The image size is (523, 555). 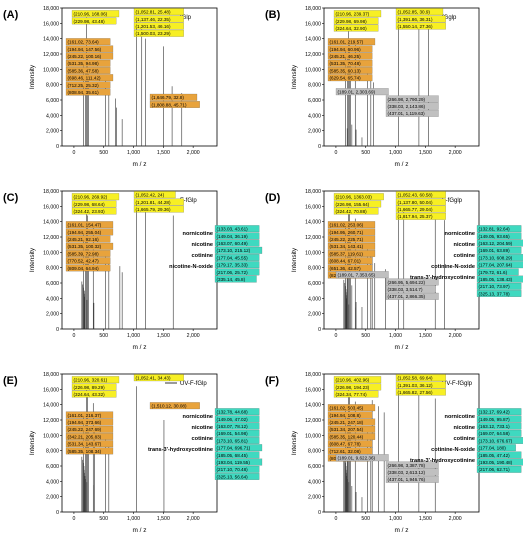 I want to click on x-axis-title: m / z, so click(x=401, y=347).